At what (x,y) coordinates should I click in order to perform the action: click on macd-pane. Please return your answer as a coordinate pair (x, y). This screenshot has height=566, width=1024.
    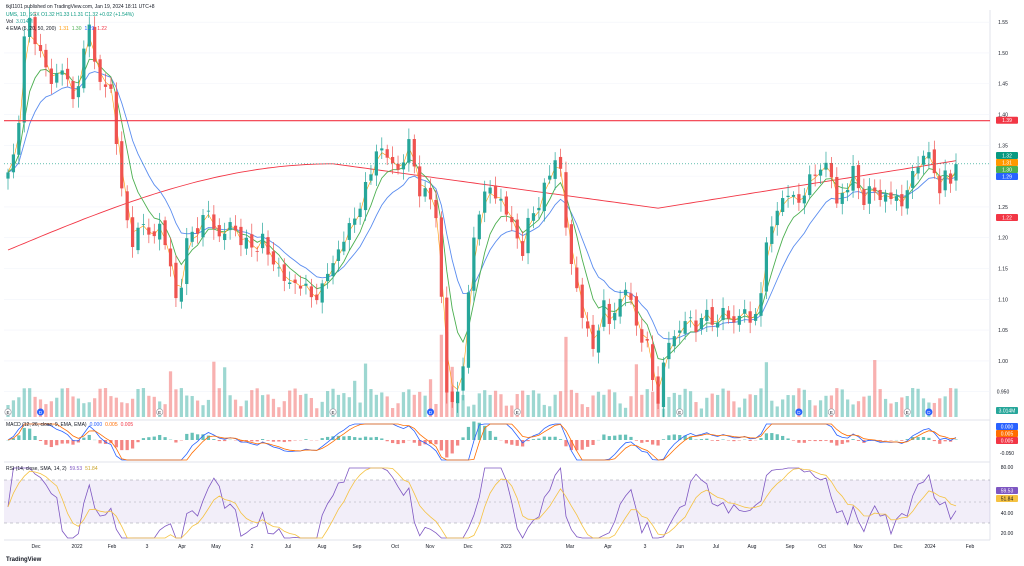
    Looking at the image, I should click on (482, 441).